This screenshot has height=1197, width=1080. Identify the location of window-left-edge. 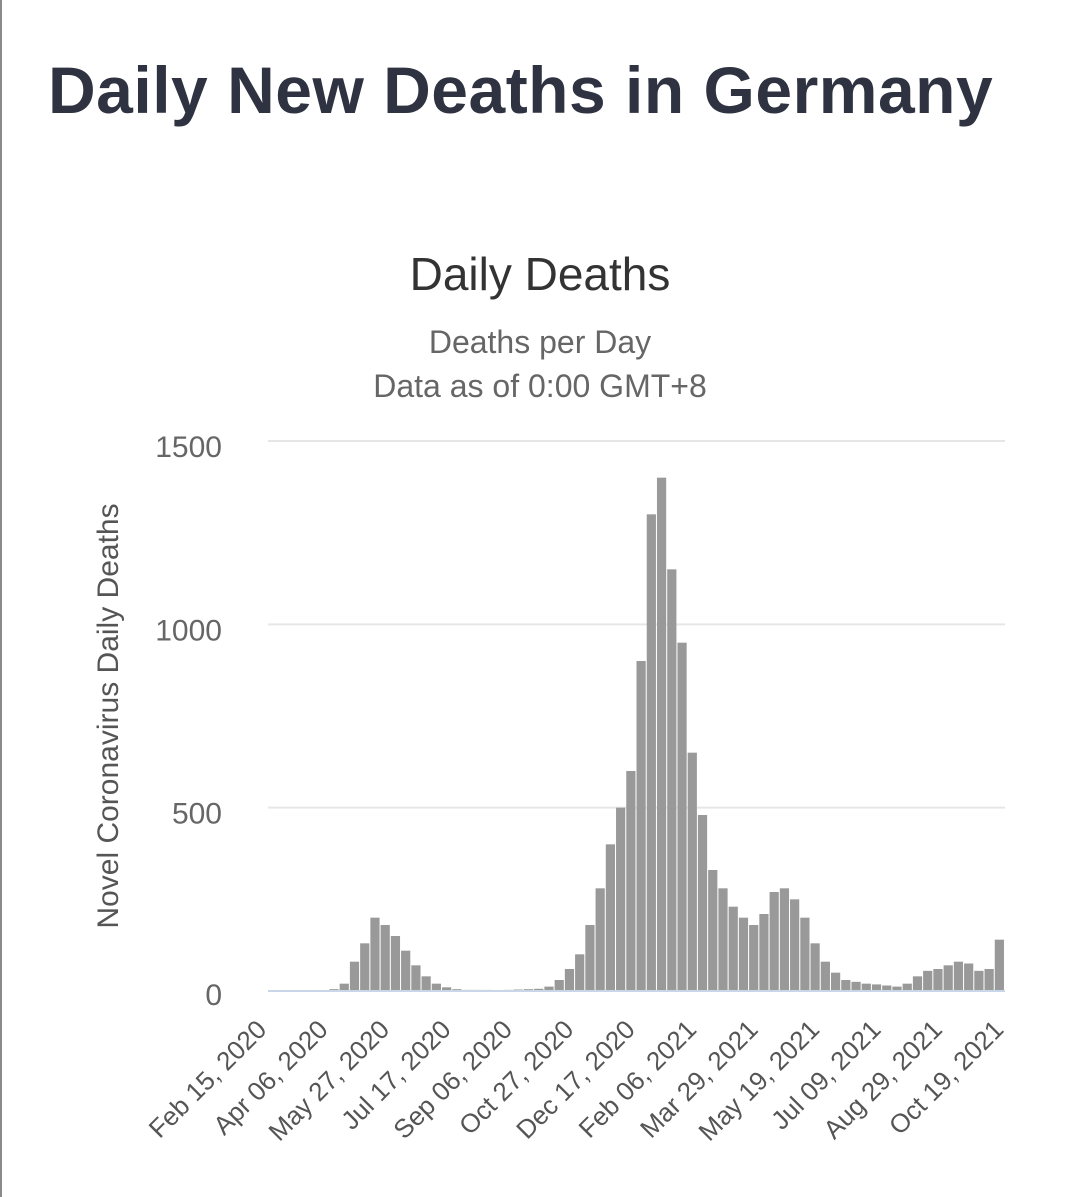
(1, 598).